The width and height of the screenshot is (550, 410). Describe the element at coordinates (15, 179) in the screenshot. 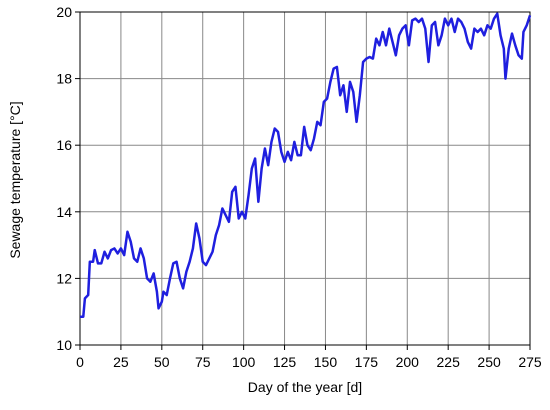

I see `y-axis-label: Sewage temperature [°C]` at that location.